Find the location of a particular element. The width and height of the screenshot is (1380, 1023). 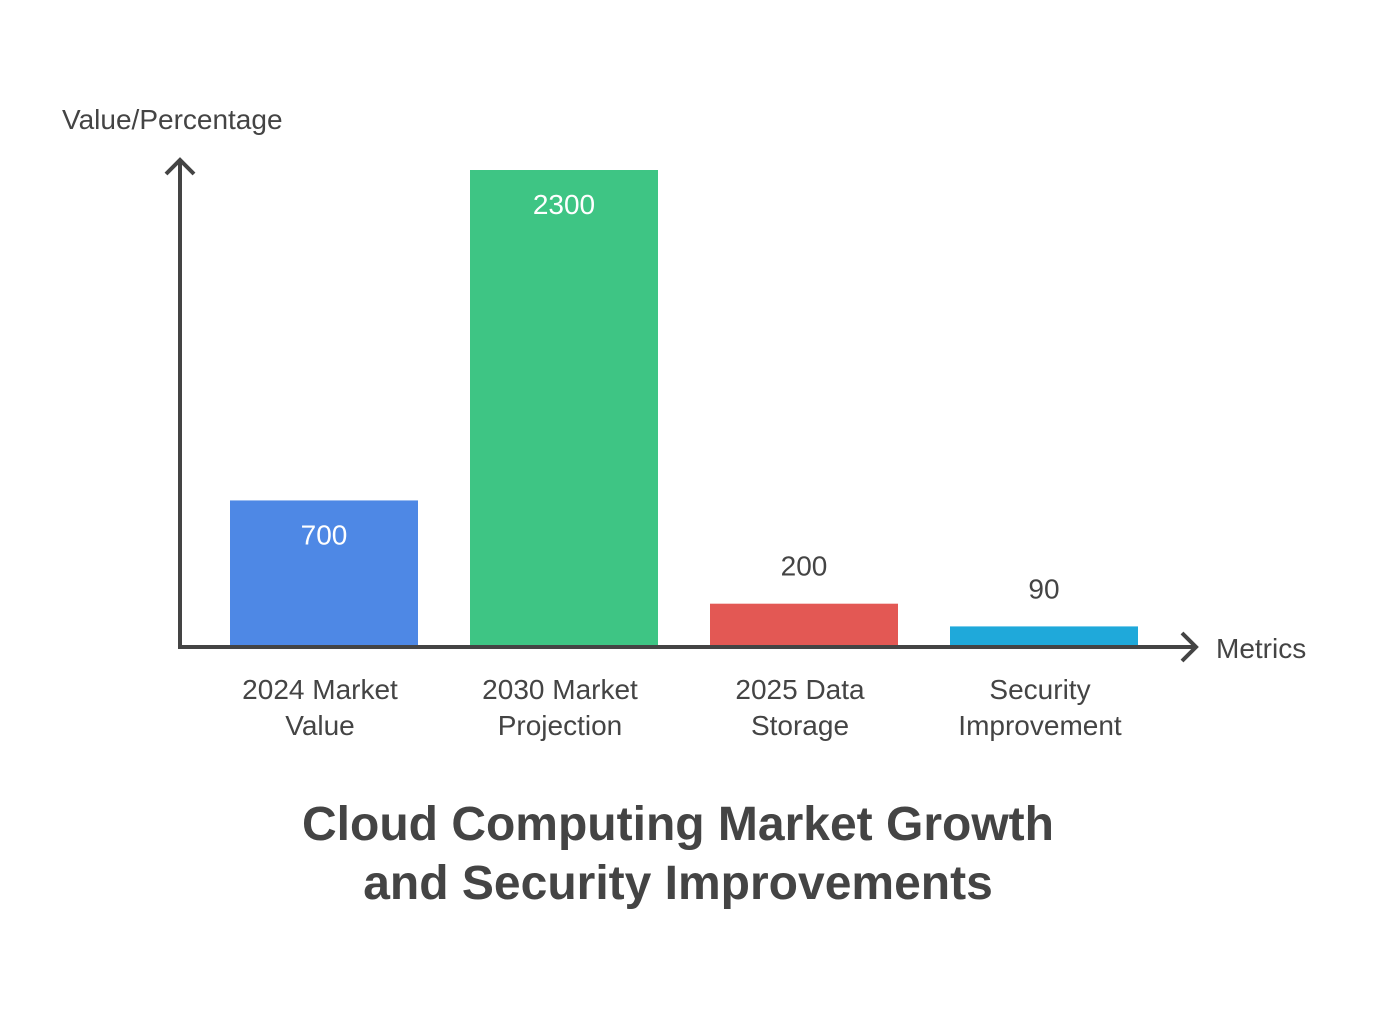

y-axis-arrow-icon is located at coordinates (180, 166).